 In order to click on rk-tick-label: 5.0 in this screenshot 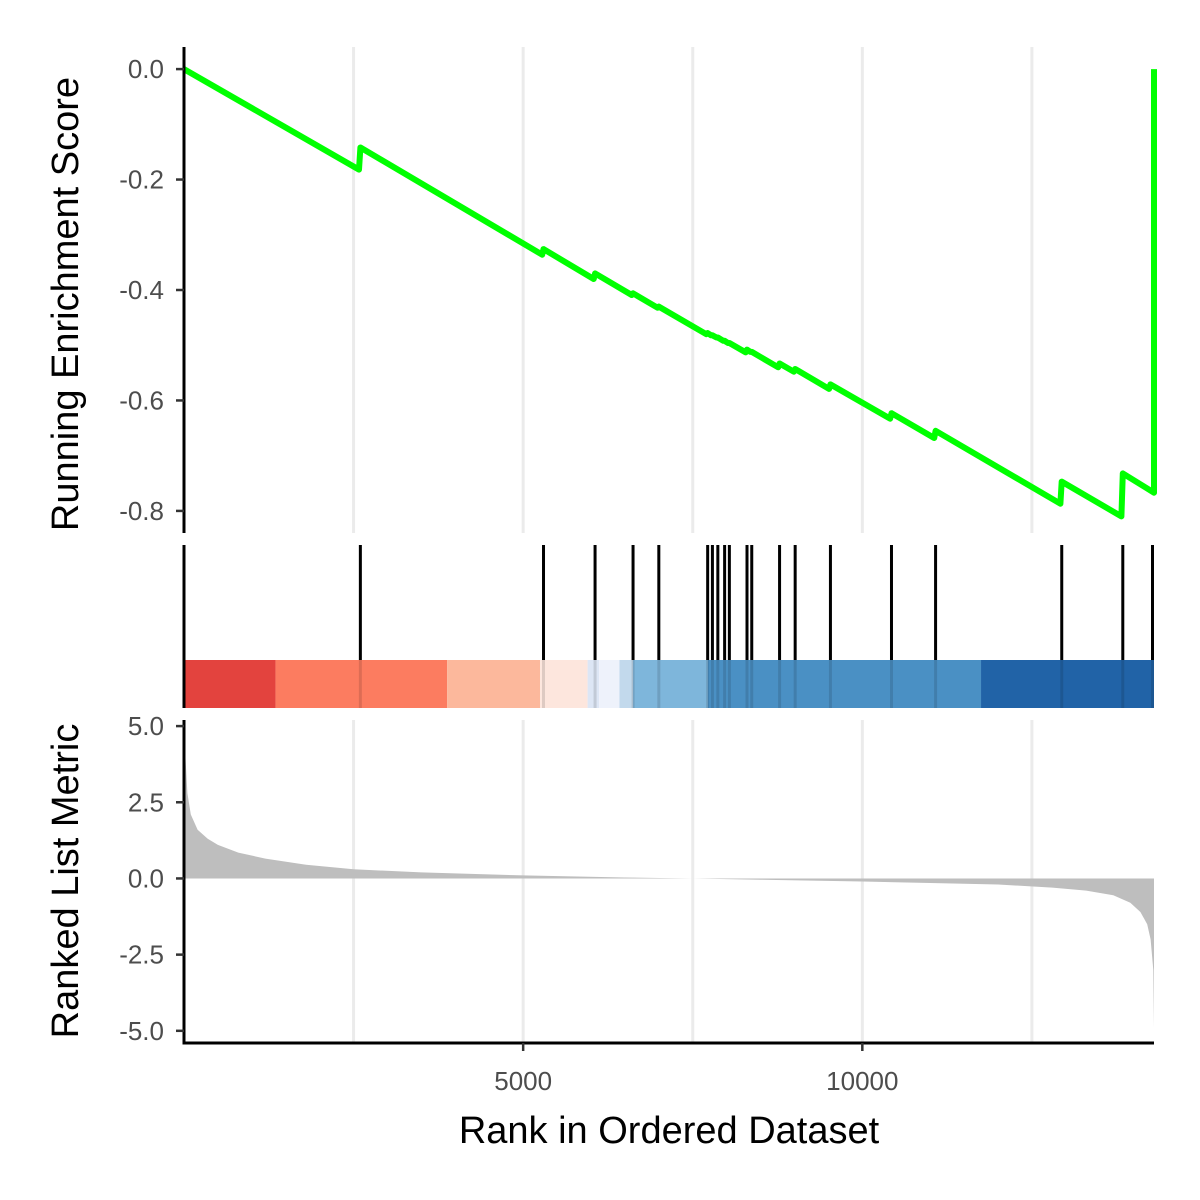, I will do `click(146, 726)`.